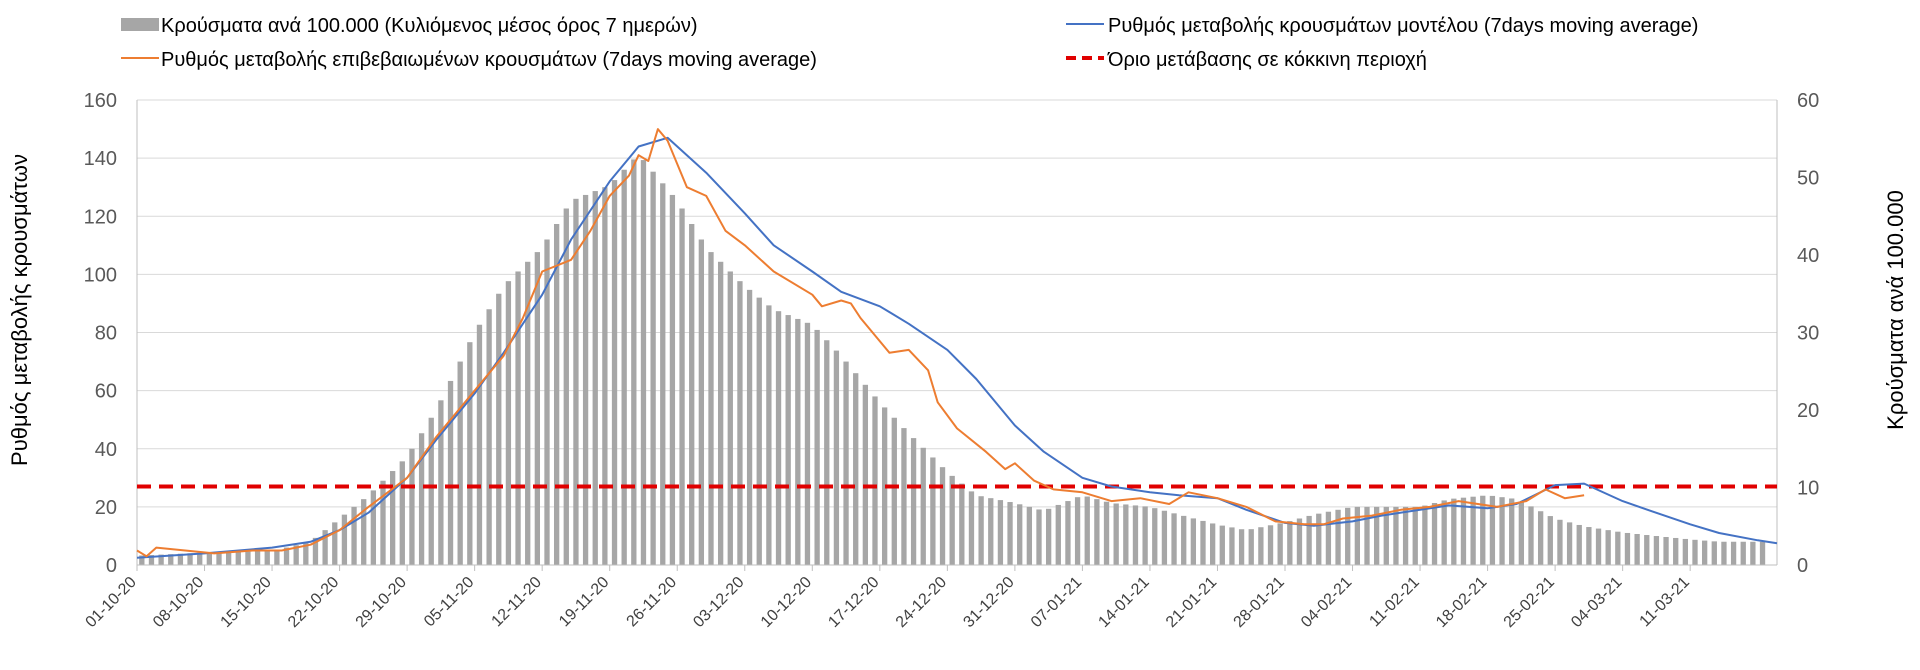 The height and width of the screenshot is (670, 1920). I want to click on x-tick-label-3: 22-10-20, so click(313, 602).